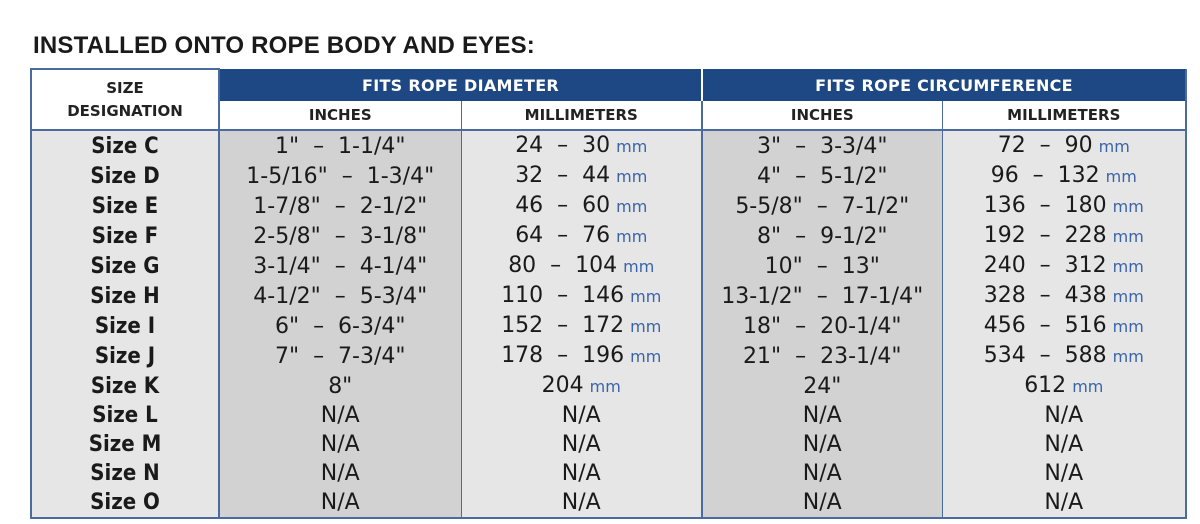 The height and width of the screenshot is (524, 1200). Describe the element at coordinates (1045, 385) in the screenshot. I see `circumference-mm-cell-value: 612` at that location.